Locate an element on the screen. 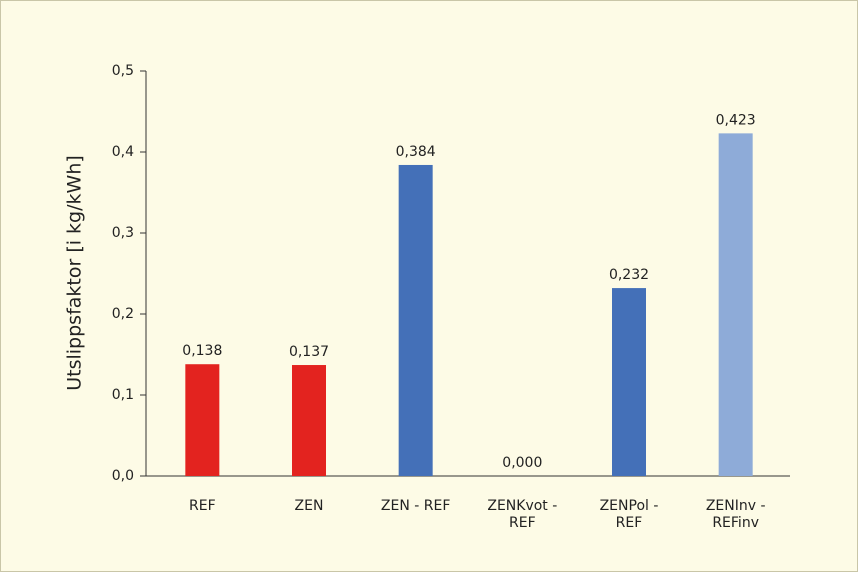 Image resolution: width=858 pixels, height=572 pixels. x-tick-label: ZEN is located at coordinates (309, 506).